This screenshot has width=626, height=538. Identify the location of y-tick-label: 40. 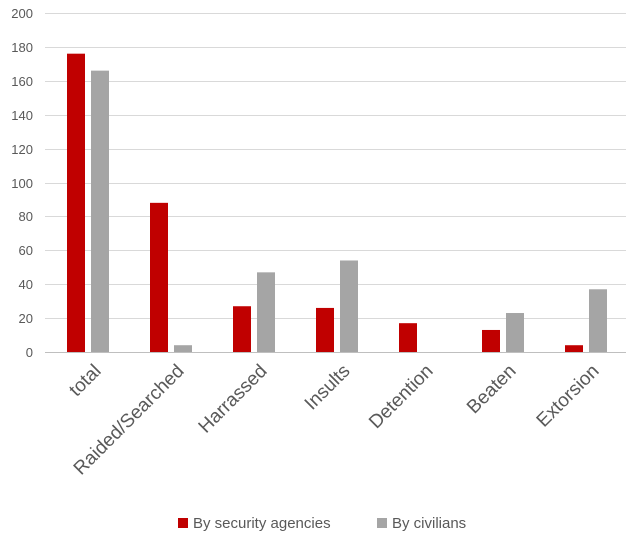
(26, 284).